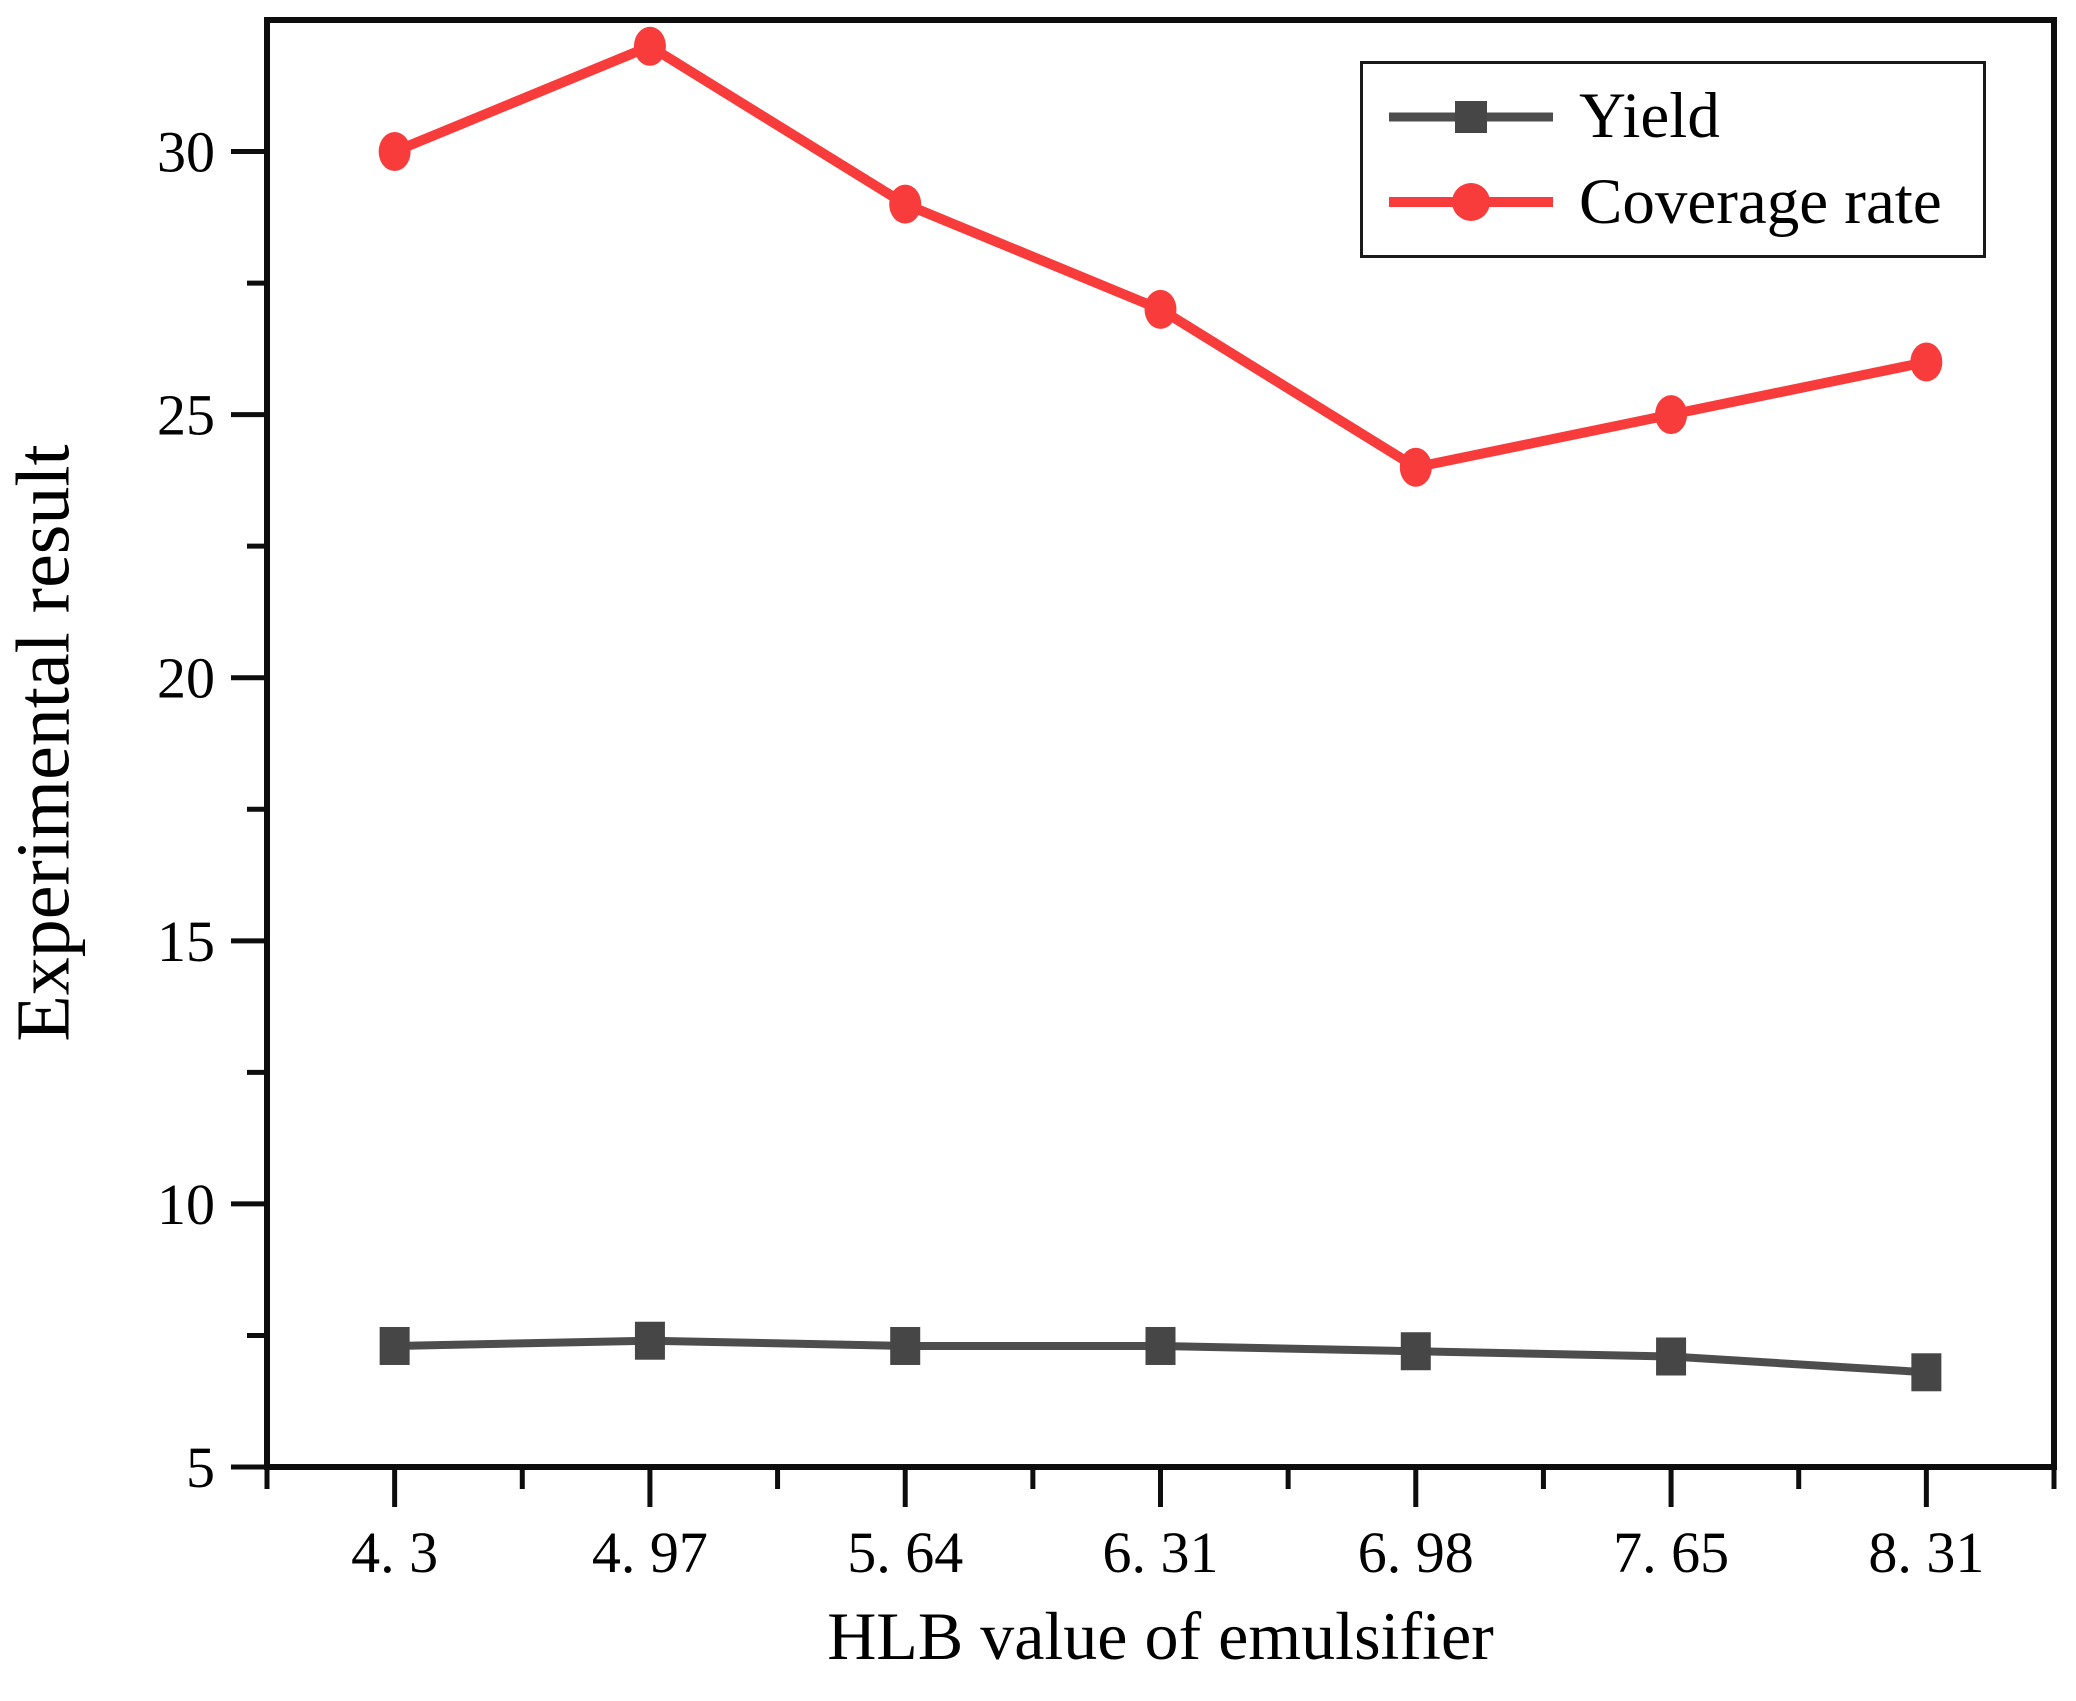  What do you see at coordinates (394, 1552) in the screenshot?
I see `x-tick-label: 4. 3` at bounding box center [394, 1552].